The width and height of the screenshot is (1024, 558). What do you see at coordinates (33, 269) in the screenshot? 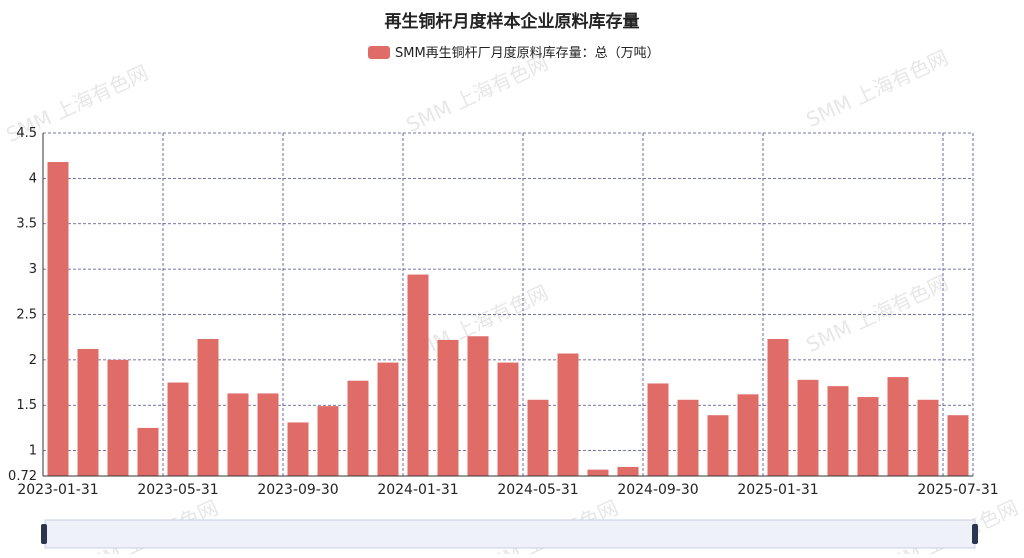
I see `y-tick-label: 3` at bounding box center [33, 269].